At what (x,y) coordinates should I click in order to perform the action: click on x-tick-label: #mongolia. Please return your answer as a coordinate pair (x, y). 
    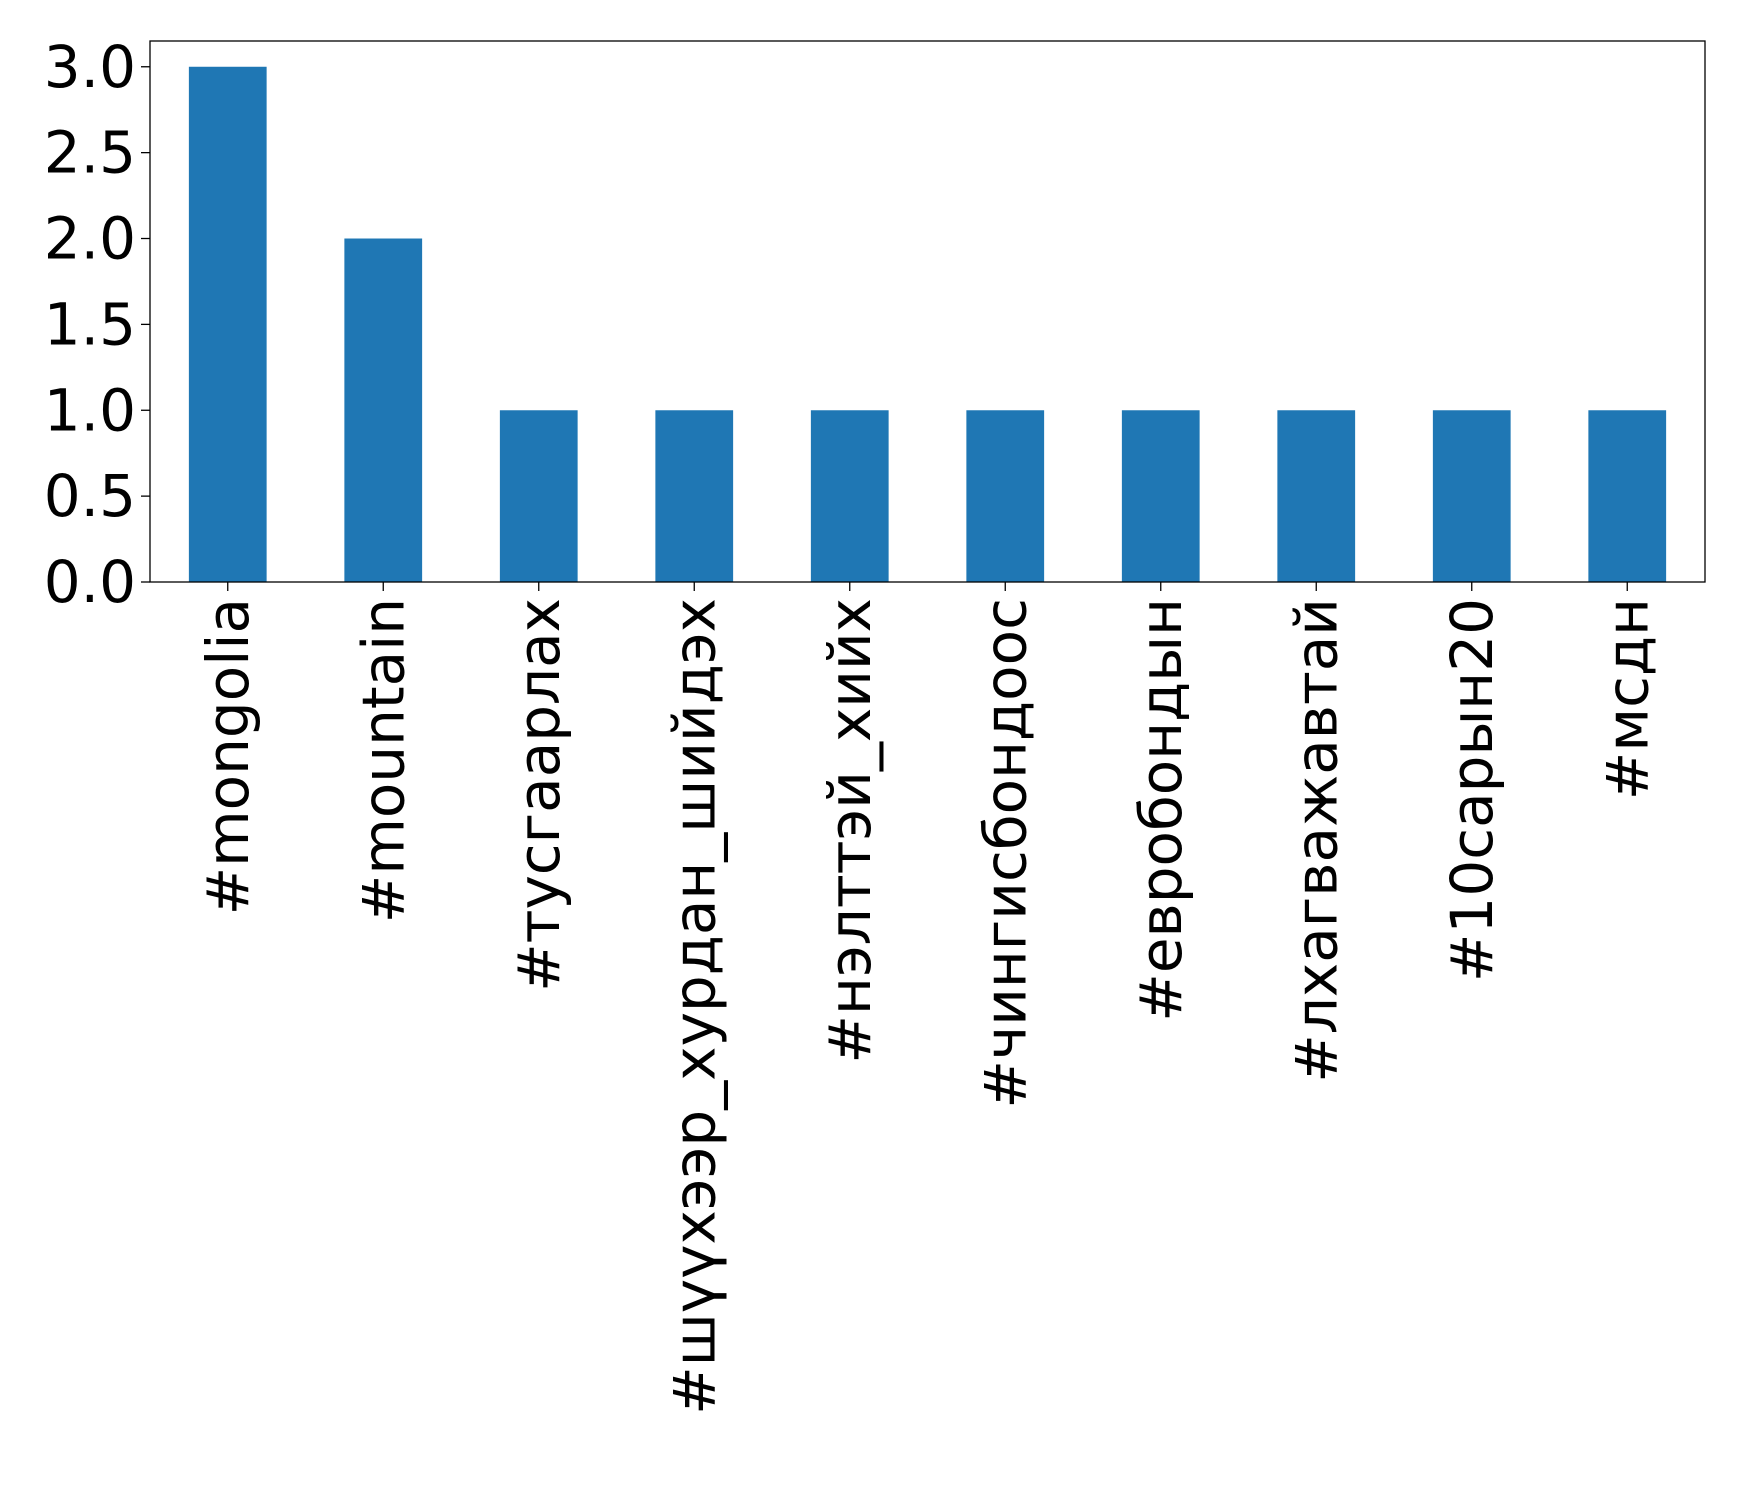
    Looking at the image, I should click on (228, 756).